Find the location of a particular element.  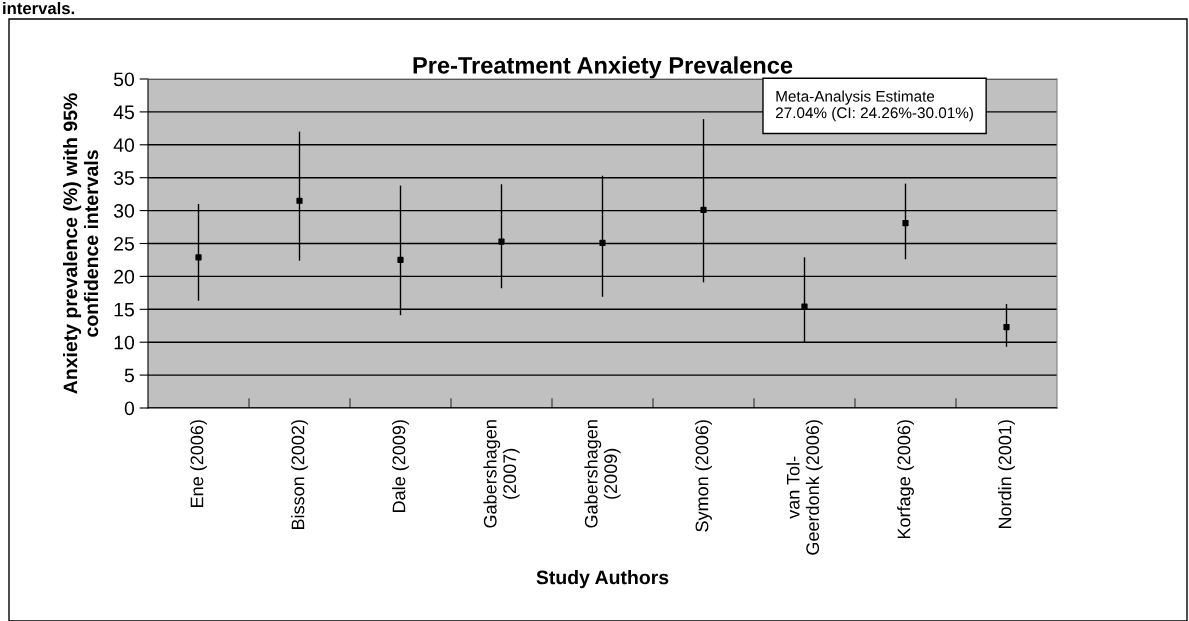

x-tick-label: Symon (2006) is located at coordinates (703, 476).